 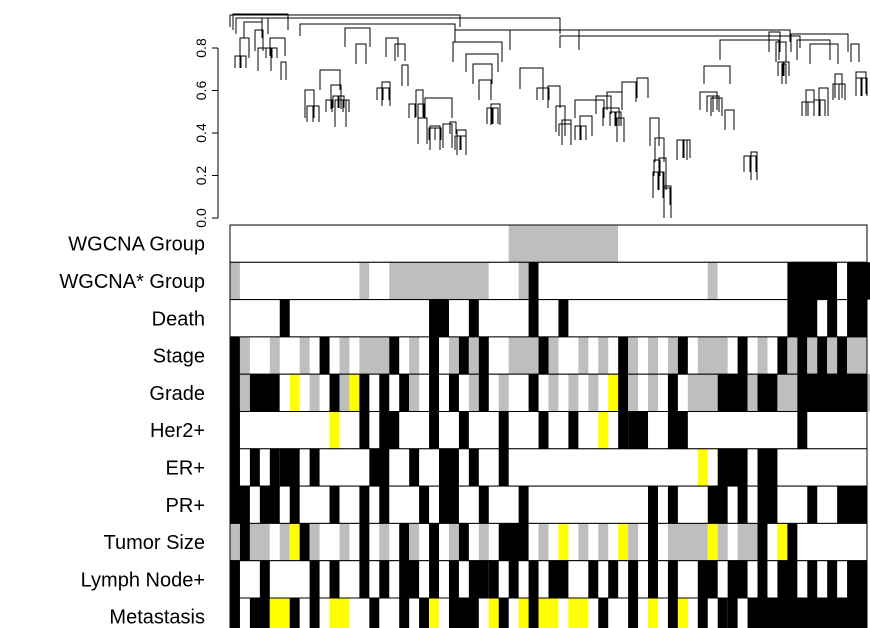 What do you see at coordinates (201, 218) in the screenshot?
I see `y-tick-label: 0.0` at bounding box center [201, 218].